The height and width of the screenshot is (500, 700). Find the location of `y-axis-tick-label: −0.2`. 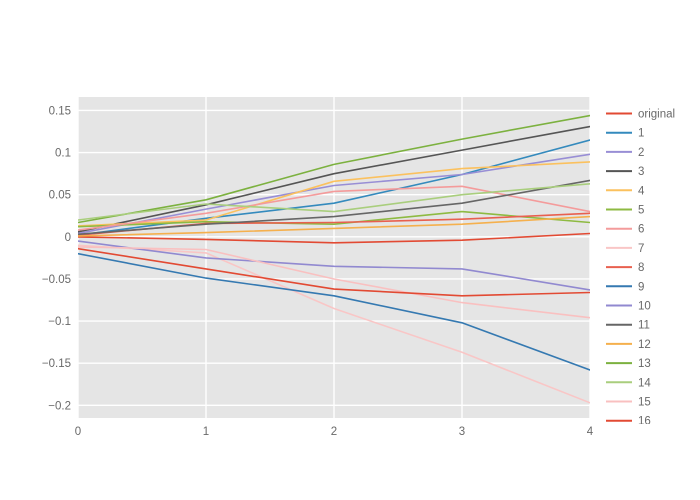

y-axis-tick-label: −0.2 is located at coordinates (59, 406).